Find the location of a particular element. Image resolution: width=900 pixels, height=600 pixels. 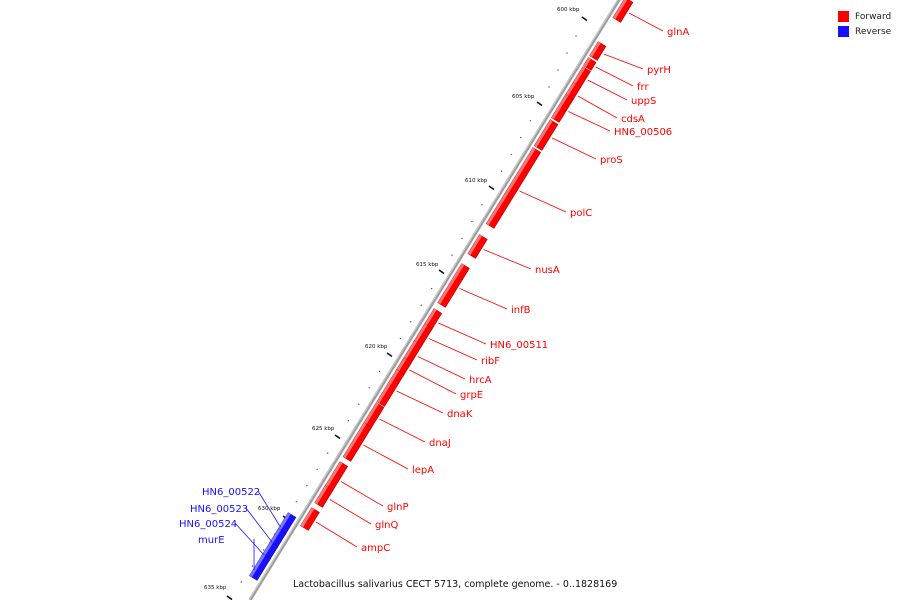

gene-label: infB is located at coordinates (521, 310).